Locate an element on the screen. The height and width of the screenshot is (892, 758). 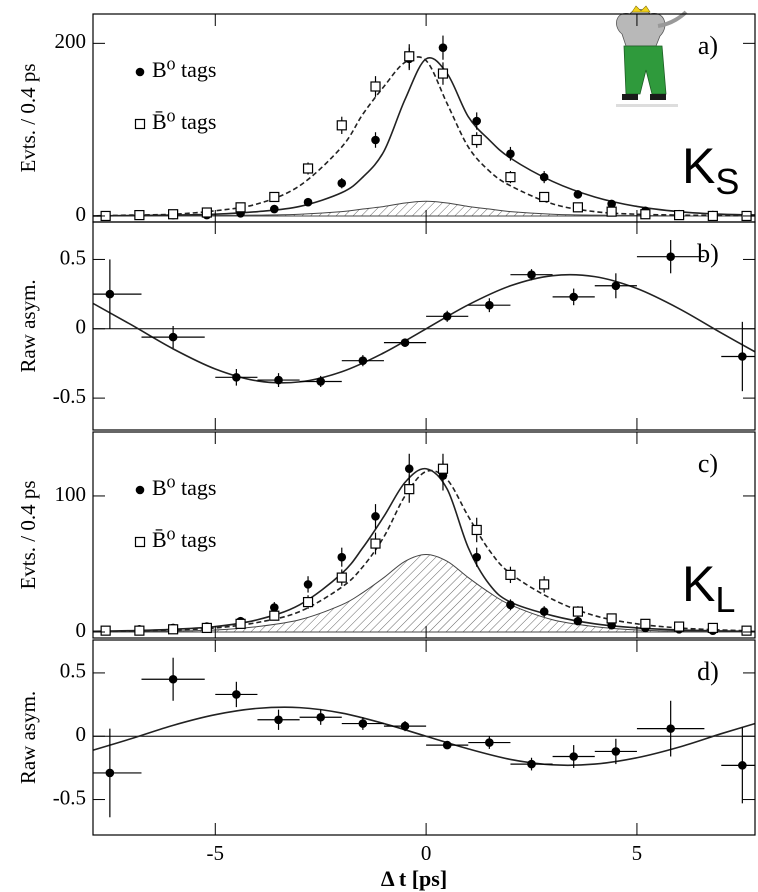
legend-label: B̄⁰ tags is located at coordinates (184, 539).